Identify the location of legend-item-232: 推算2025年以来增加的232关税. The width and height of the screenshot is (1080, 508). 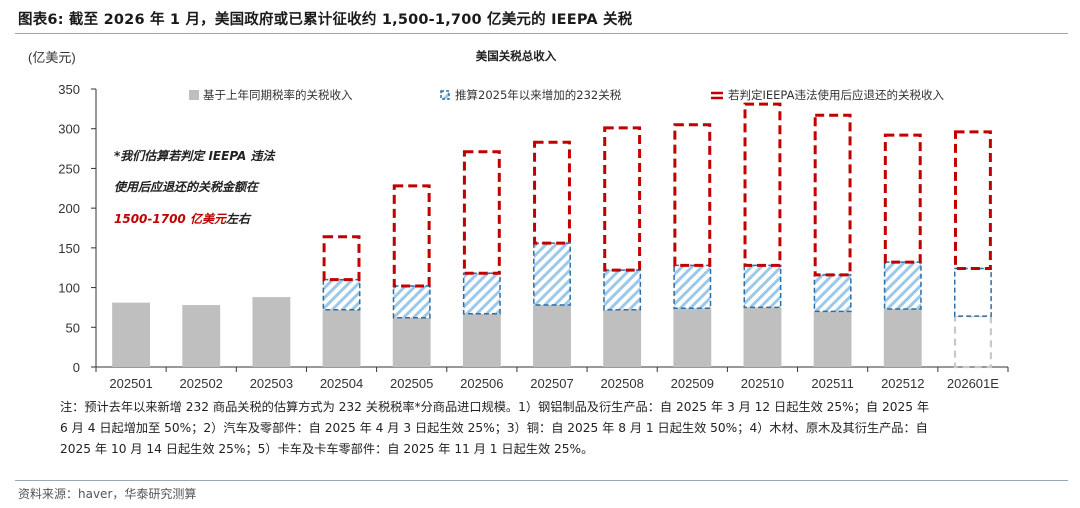
(531, 95).